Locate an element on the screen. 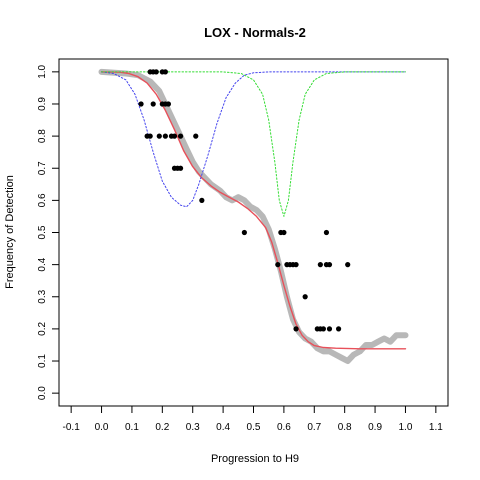 The image size is (480, 480). y-tick-label: 0.5 is located at coordinates (42, 232).